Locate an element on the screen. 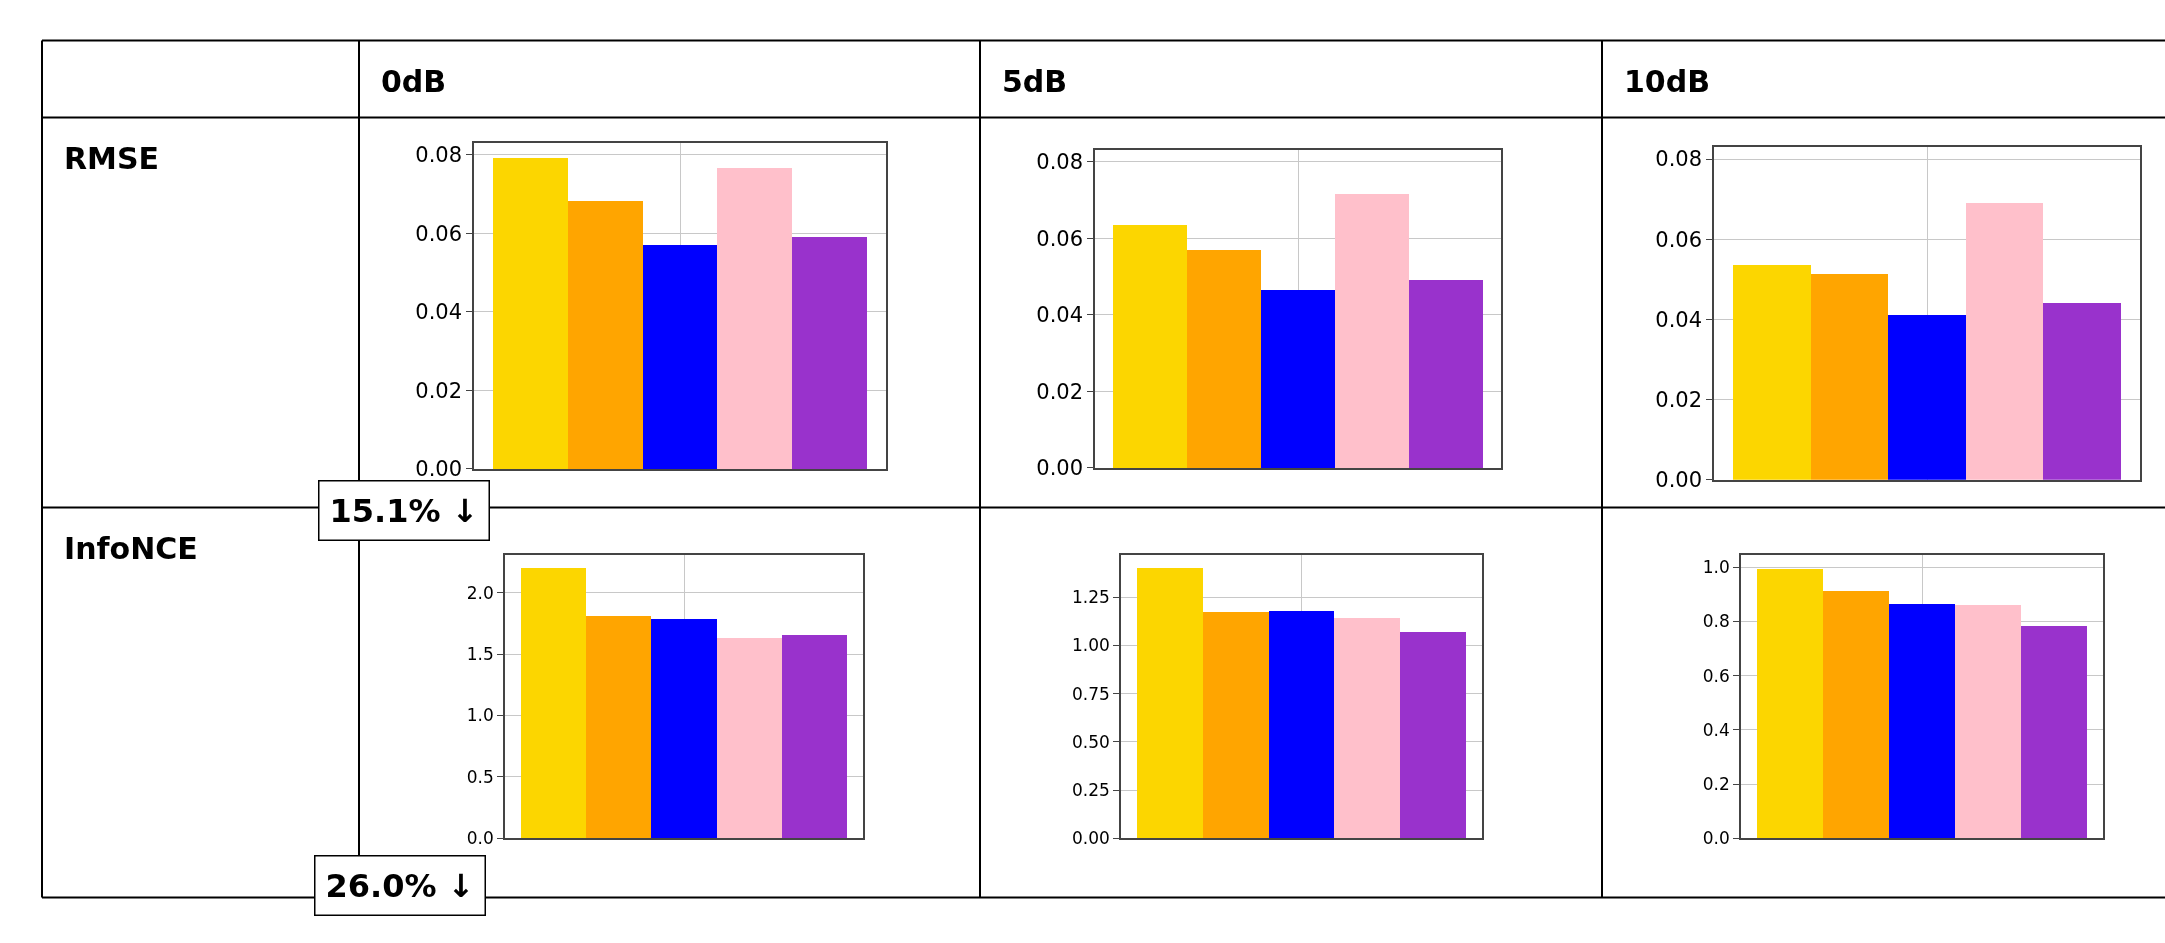 The image size is (2165, 943). text: RMSE is located at coordinates (112, 158).